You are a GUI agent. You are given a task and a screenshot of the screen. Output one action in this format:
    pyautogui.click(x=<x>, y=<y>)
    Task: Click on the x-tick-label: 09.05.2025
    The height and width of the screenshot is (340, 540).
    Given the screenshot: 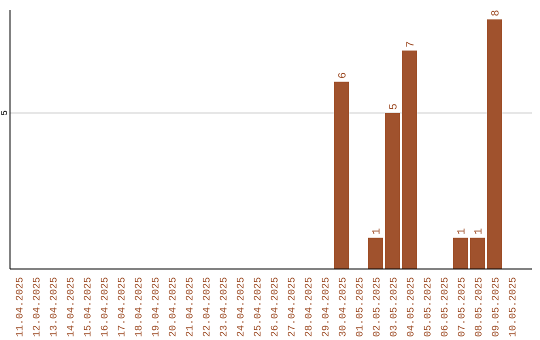 What is the action you would take?
    pyautogui.click(x=497, y=307)
    